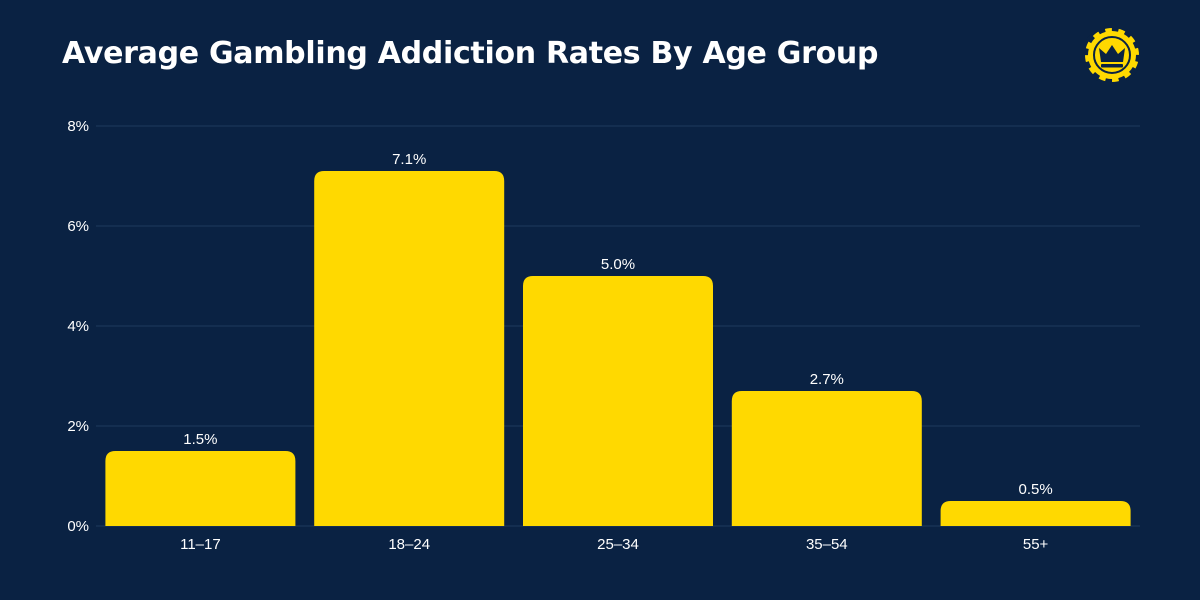  Describe the element at coordinates (409, 159) in the screenshot. I see `data-label: 7.1%` at that location.